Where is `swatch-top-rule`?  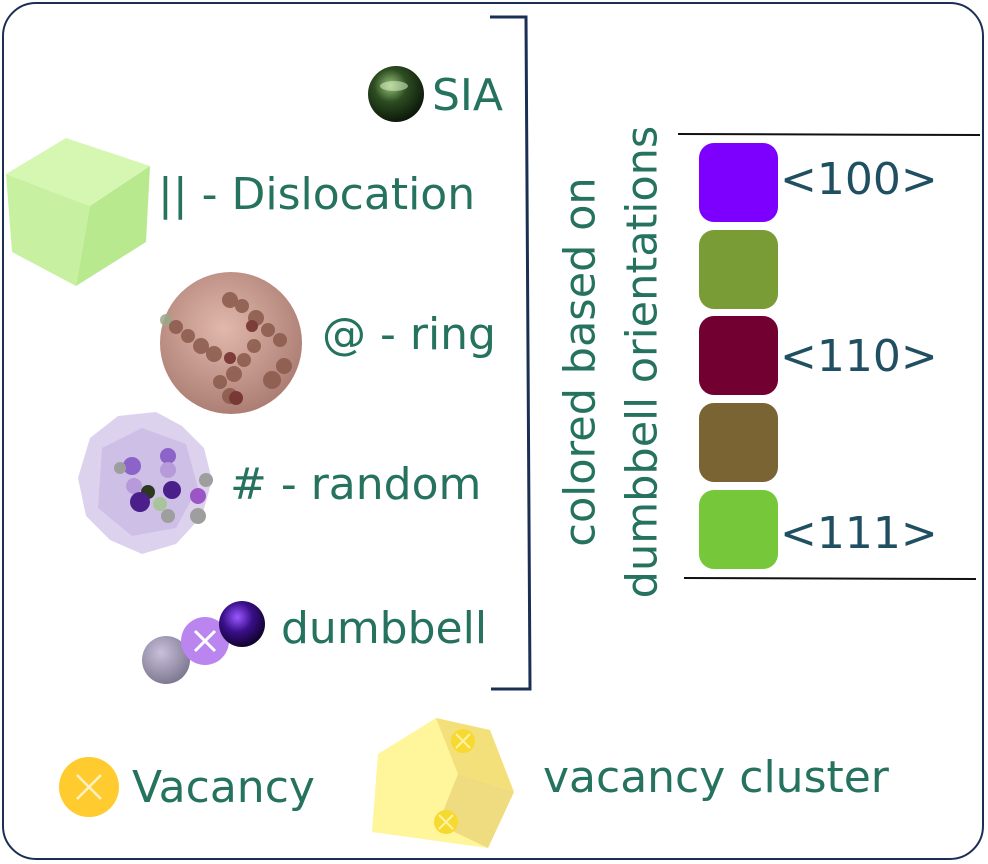
swatch-top-rule is located at coordinates (829, 134).